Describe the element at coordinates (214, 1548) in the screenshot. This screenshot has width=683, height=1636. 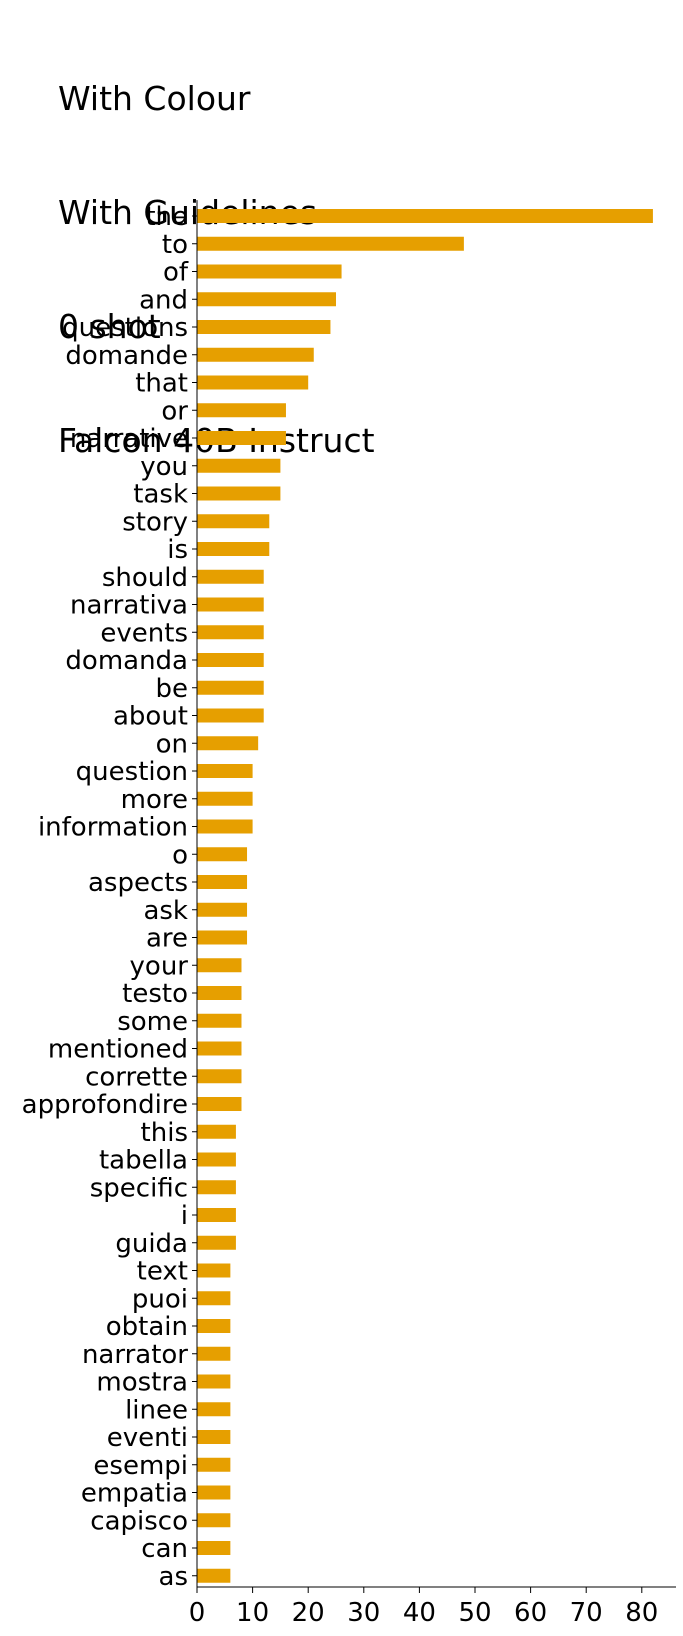
I see `bar-can` at that location.